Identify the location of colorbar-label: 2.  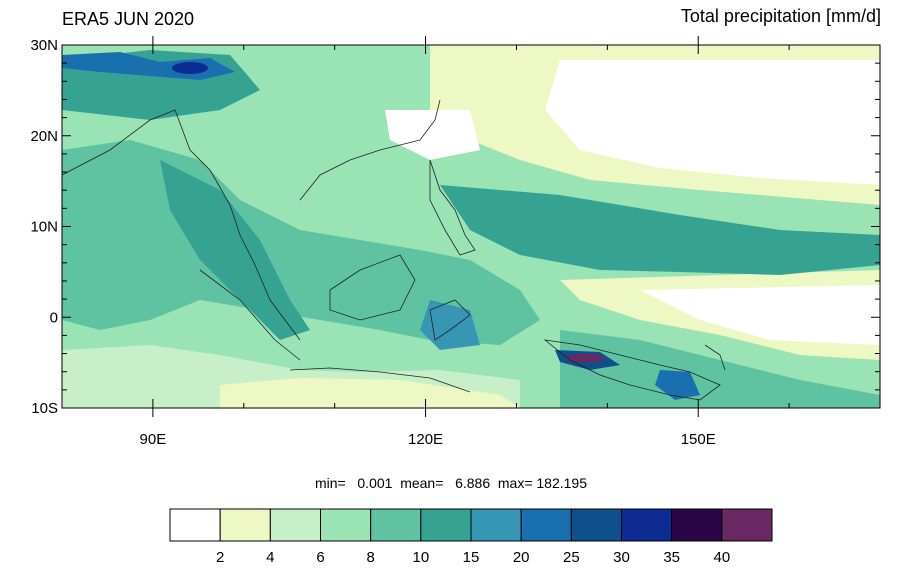
(220, 557).